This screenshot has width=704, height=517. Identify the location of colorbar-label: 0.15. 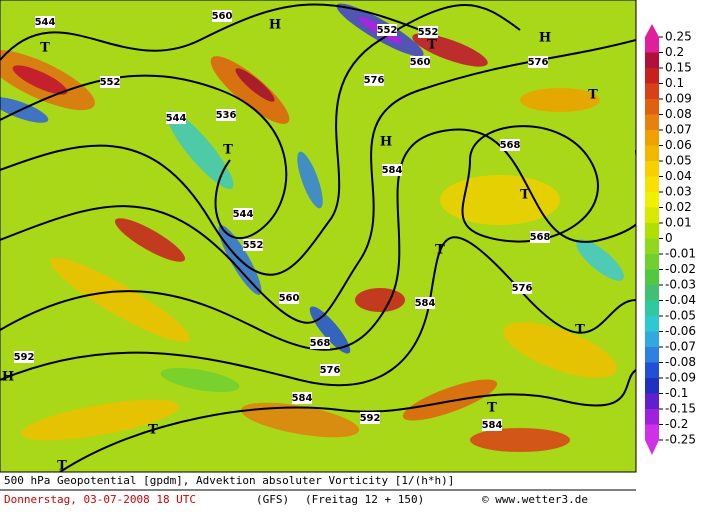
(678, 68).